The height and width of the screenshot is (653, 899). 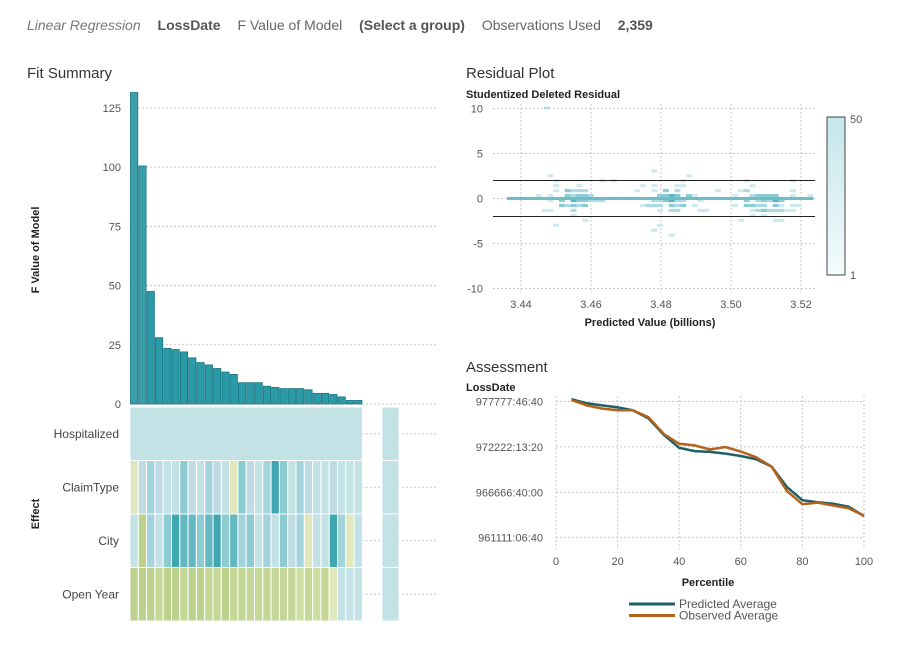 What do you see at coordinates (412, 25) in the screenshot?
I see `group-selector: (Select a group)` at bounding box center [412, 25].